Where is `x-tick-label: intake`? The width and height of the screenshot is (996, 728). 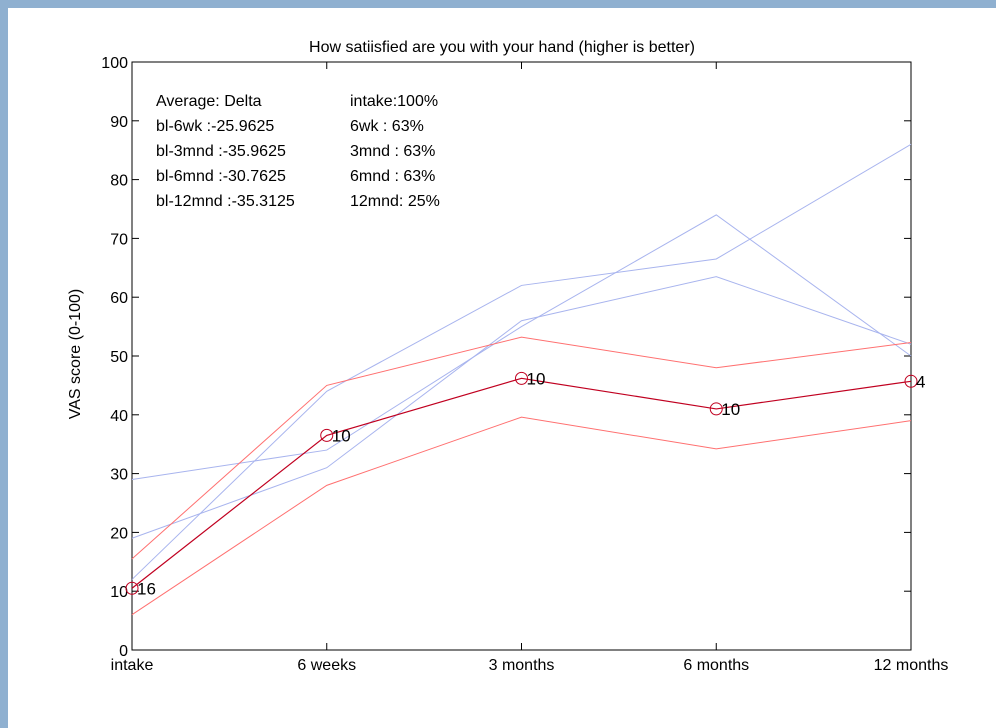 x-tick-label: intake is located at coordinates (132, 665).